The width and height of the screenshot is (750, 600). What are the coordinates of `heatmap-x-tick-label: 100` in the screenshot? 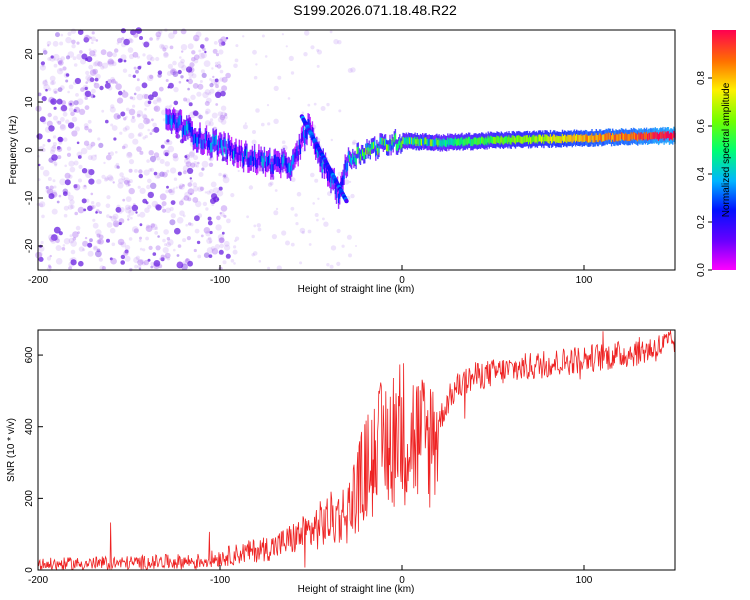 It's located at (584, 280).